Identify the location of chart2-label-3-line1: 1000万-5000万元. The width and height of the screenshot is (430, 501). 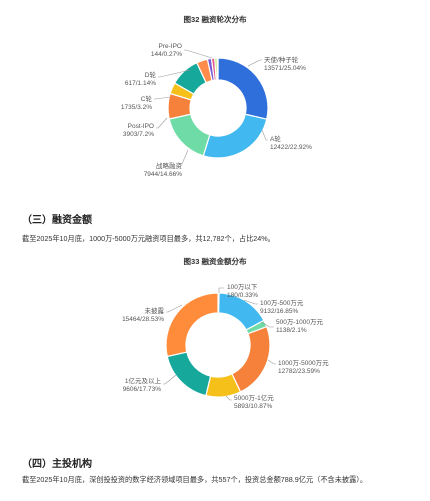
(303, 363).